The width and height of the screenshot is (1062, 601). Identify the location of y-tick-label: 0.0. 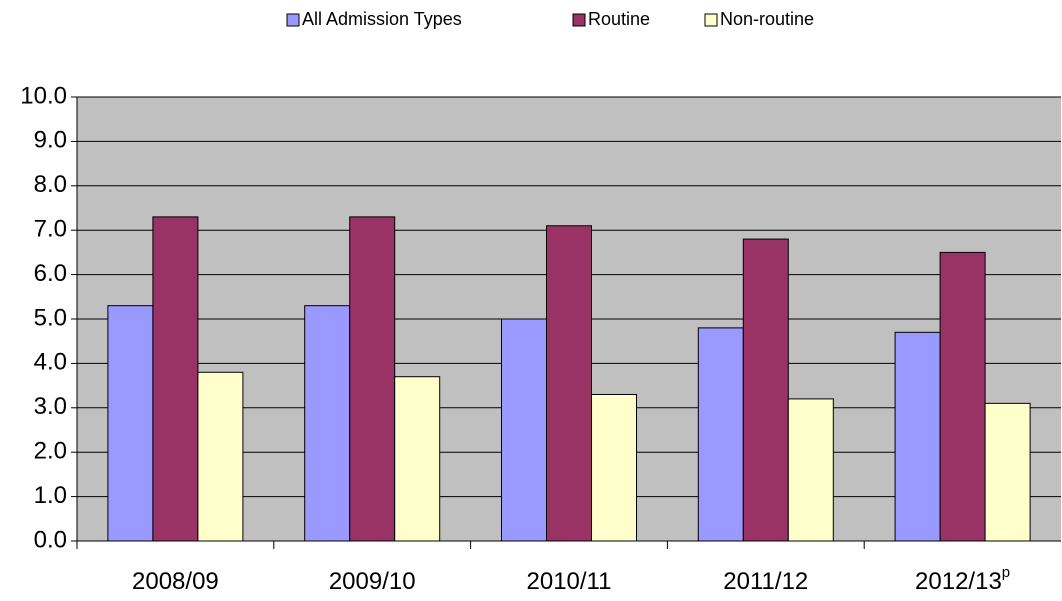
(50, 539).